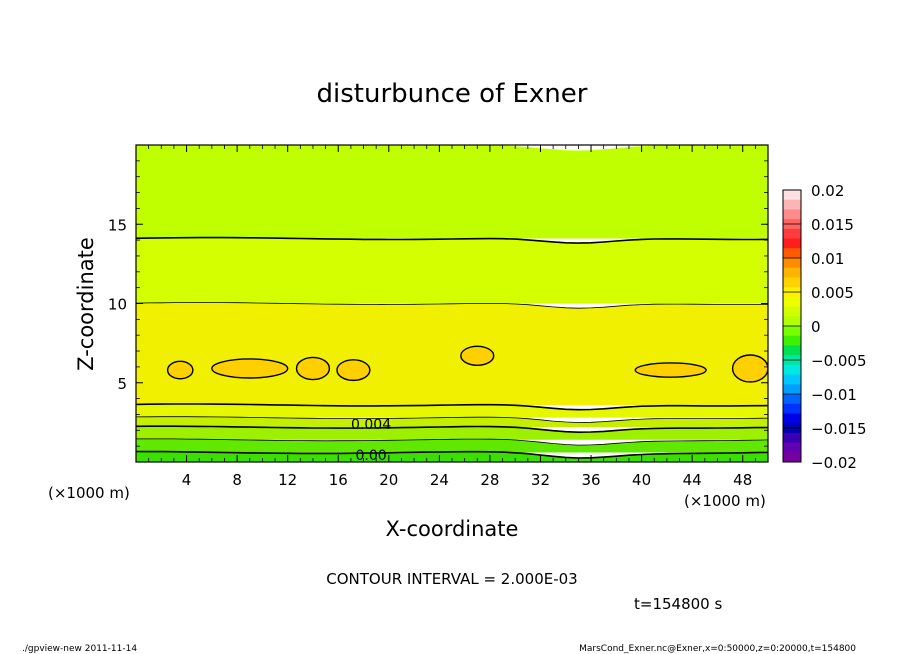 This screenshot has width=904, height=654. What do you see at coordinates (540, 480) in the screenshot?
I see `x-tick-label-7: 32` at bounding box center [540, 480].